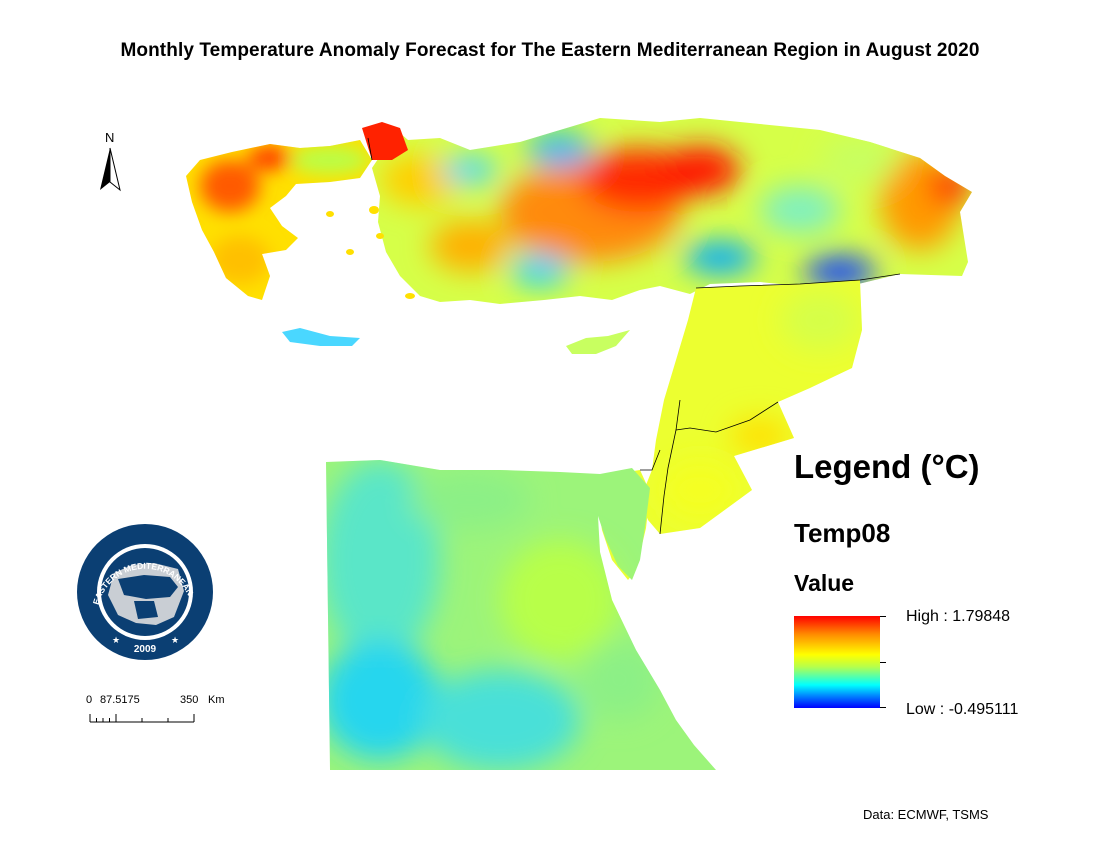  I want to click on legend-tick-high, so click(883, 616).